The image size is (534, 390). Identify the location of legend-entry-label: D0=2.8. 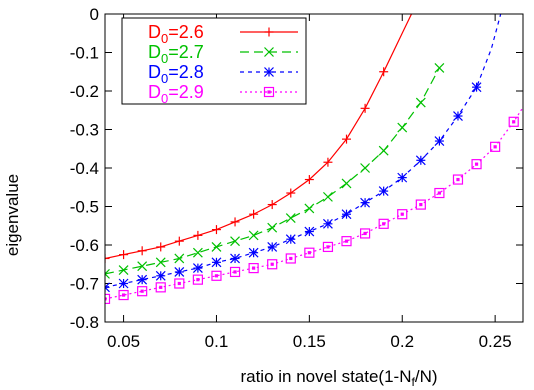
(176, 74).